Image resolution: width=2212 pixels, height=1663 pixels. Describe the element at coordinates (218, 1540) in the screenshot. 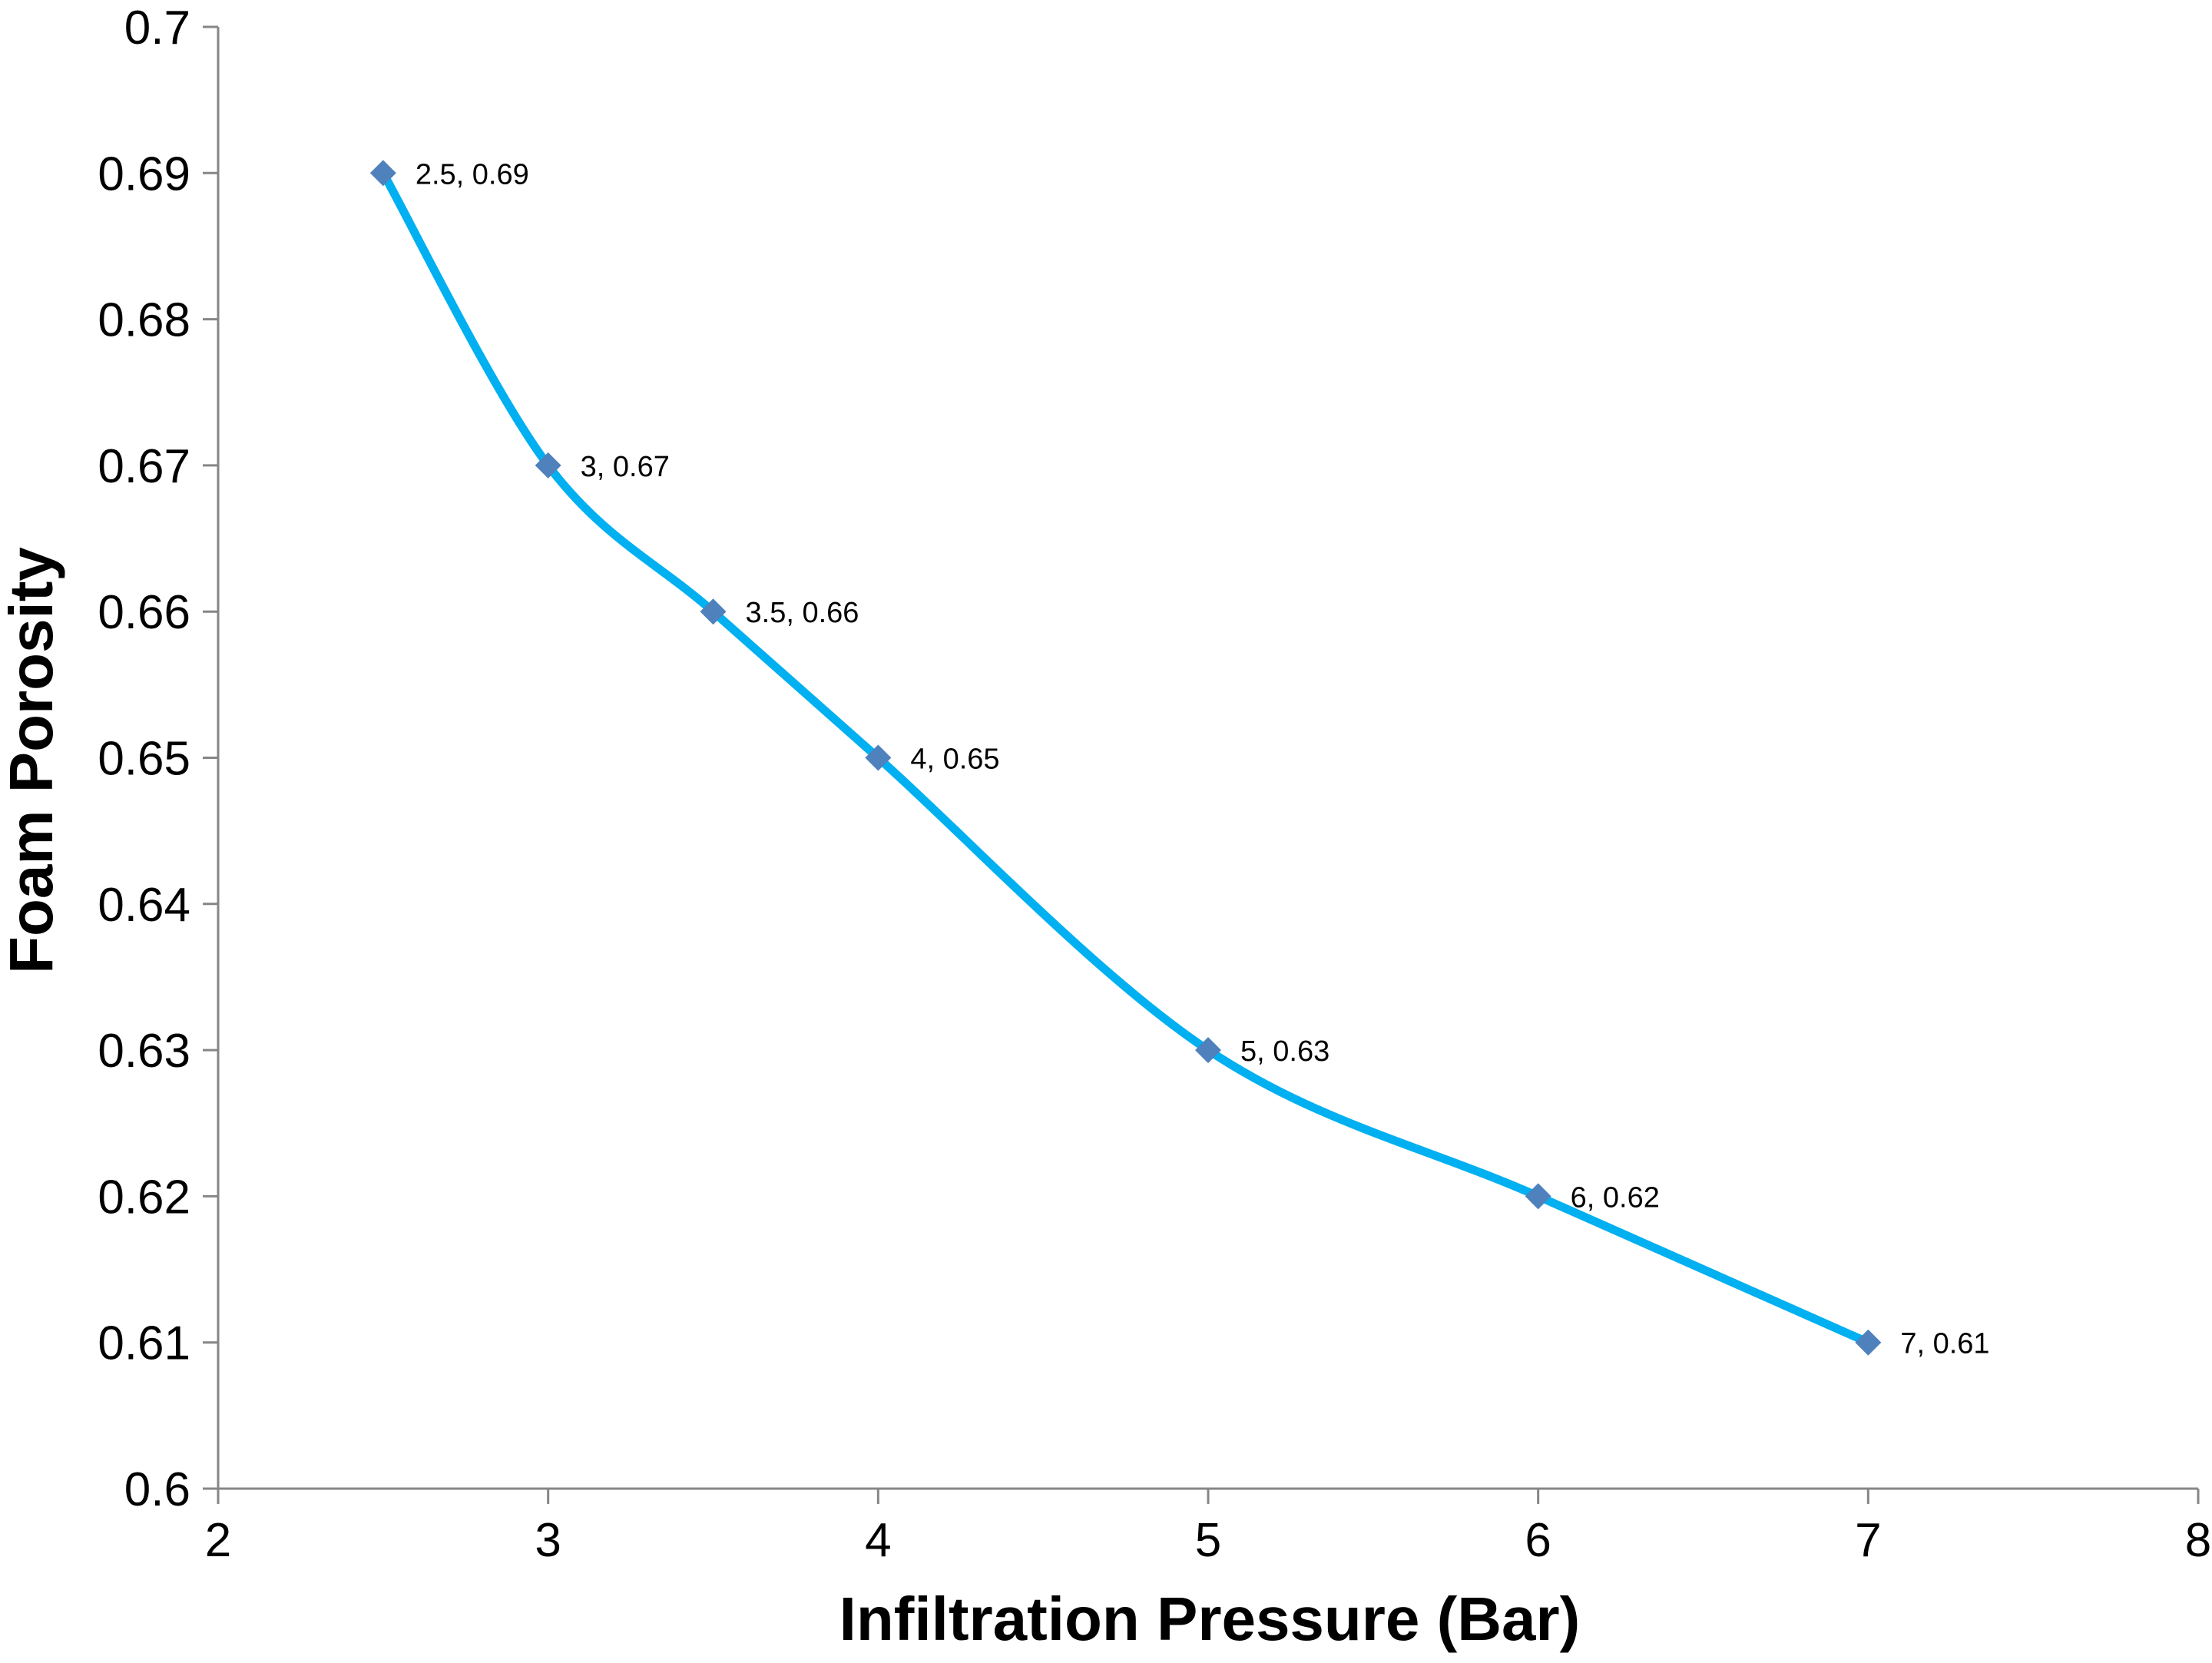

I see `x-tick-label: 2` at that location.